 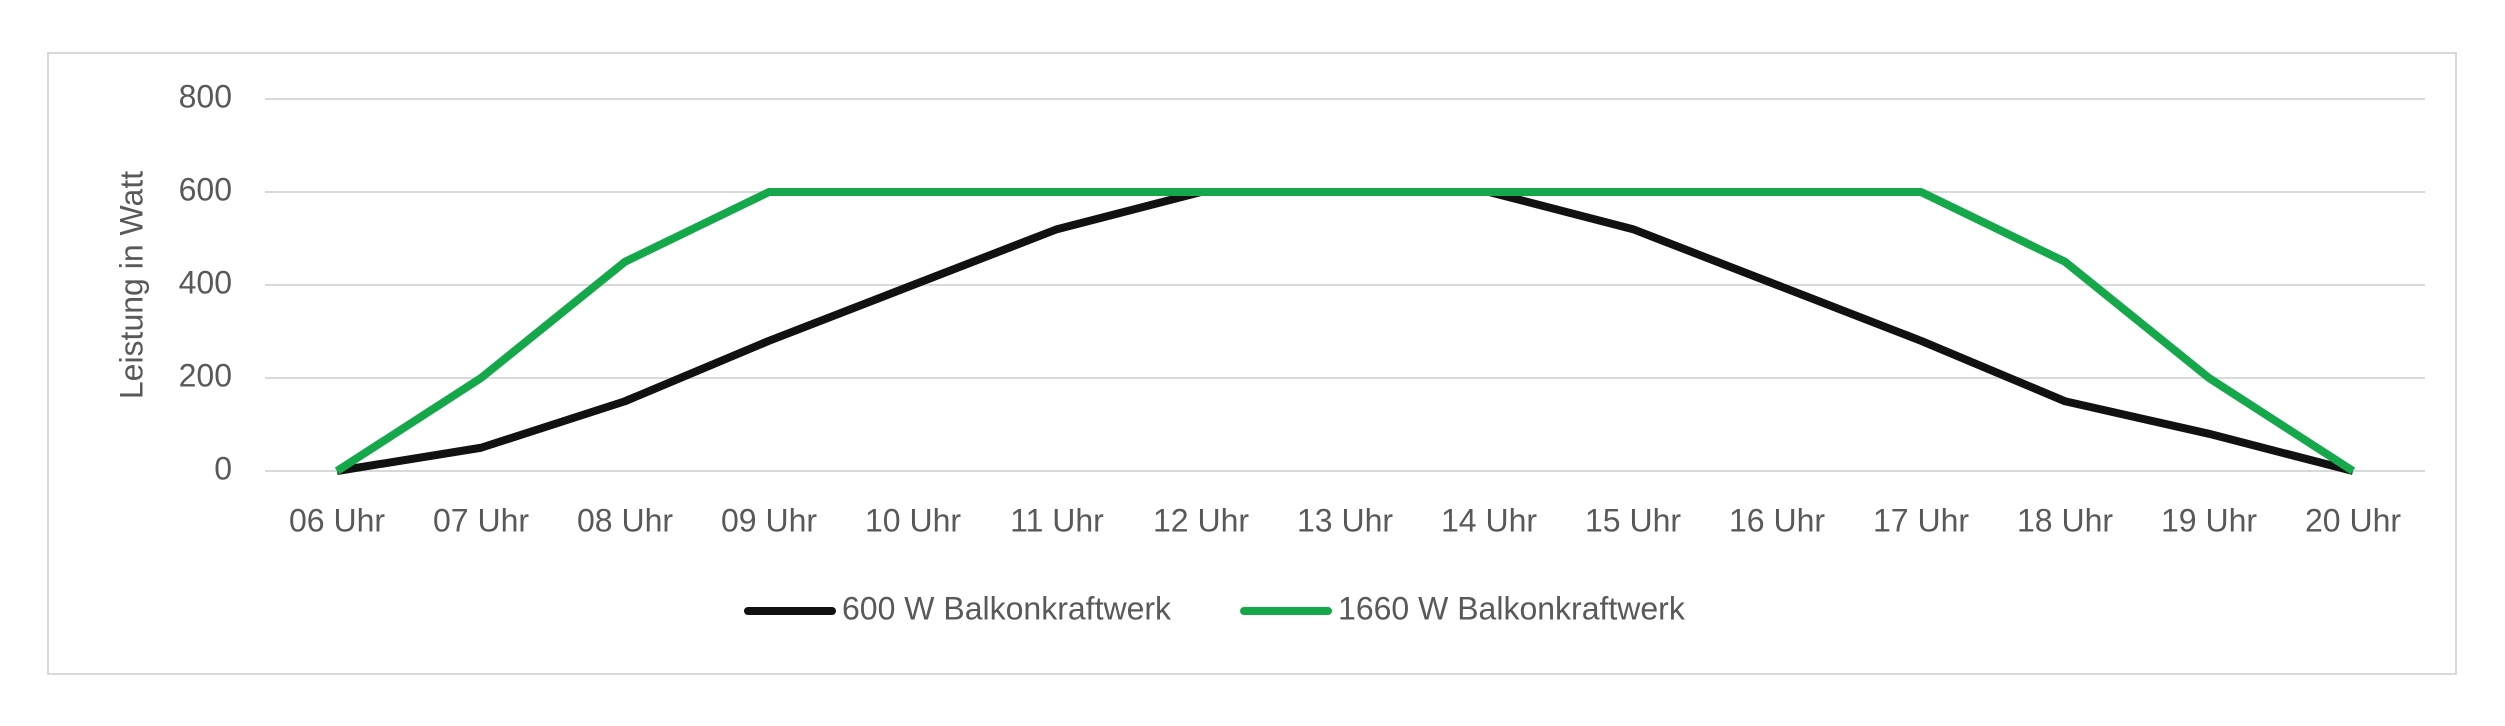 I want to click on x-tick-label: 14 Uhr, so click(x=1489, y=520).